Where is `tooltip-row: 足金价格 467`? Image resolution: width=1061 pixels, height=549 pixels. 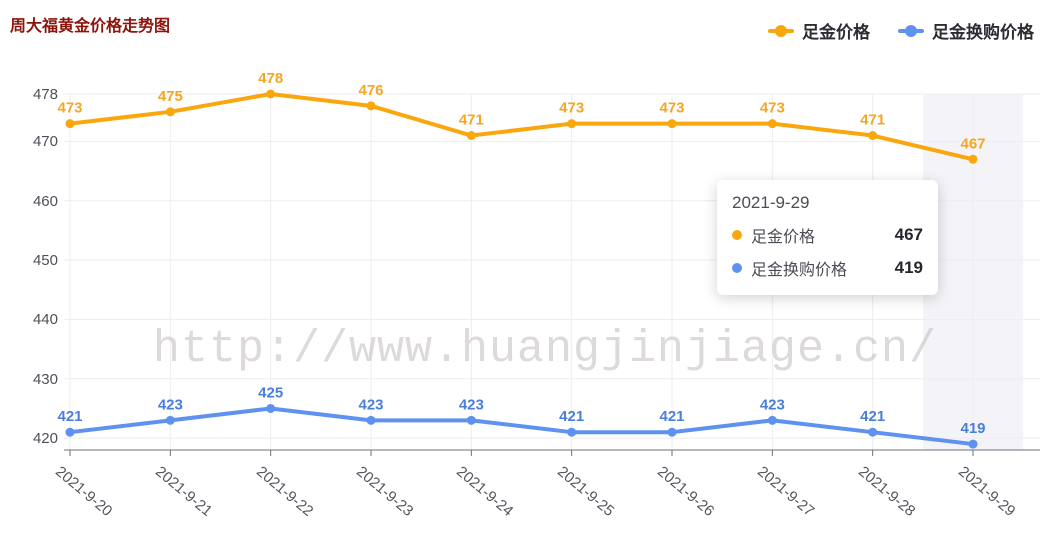 tooltip-row: 足金价格 467 is located at coordinates (827, 235).